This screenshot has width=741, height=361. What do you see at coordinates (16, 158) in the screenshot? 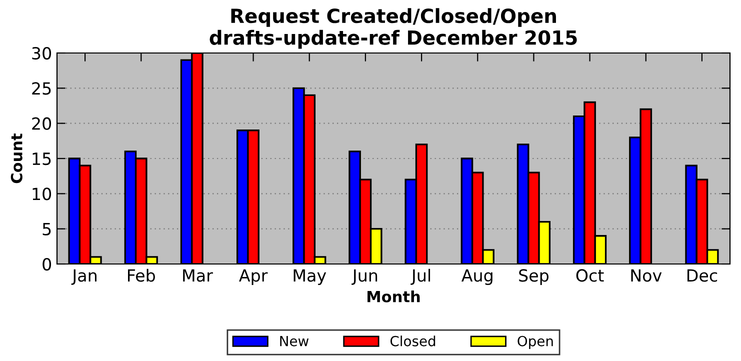
I see `y-axis-title: Count` at bounding box center [16, 158].